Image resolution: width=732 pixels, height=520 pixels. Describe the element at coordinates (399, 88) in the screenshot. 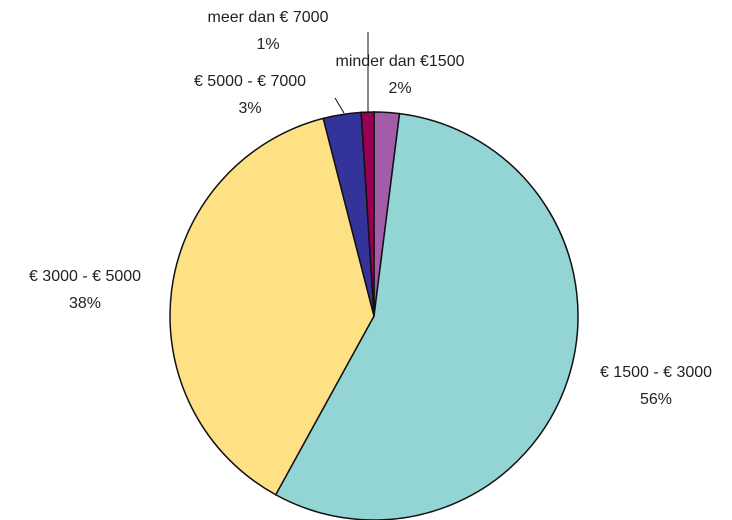

I see `slice-value-label: 2%` at that location.